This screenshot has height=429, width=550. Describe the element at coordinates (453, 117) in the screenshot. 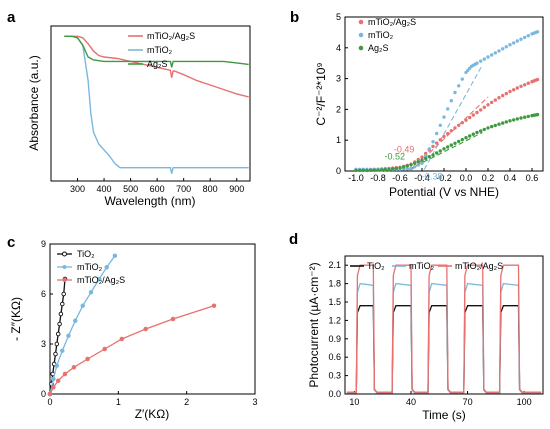

I see `tangent-line` at that location.